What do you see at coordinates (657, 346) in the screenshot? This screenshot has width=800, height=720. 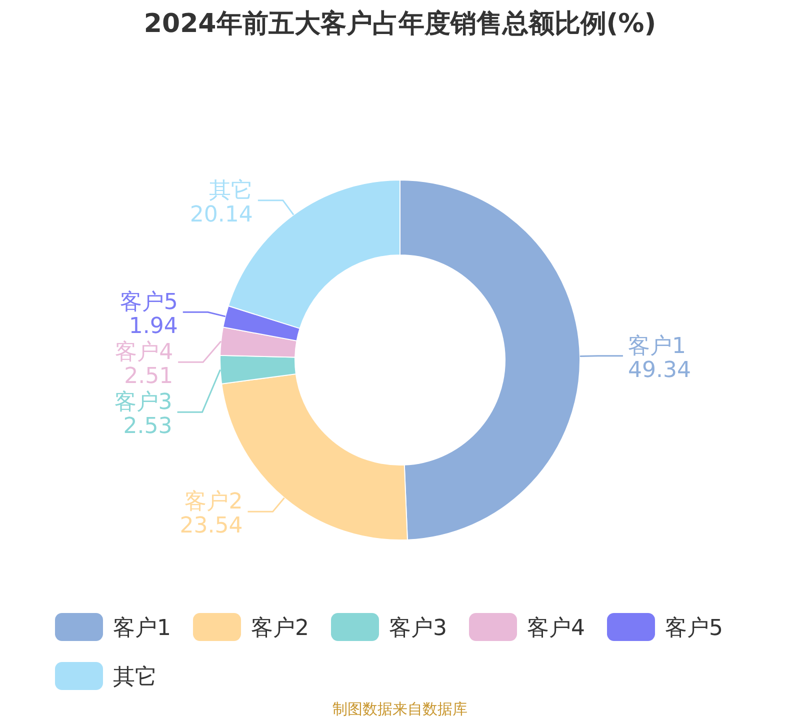 I see `slice-label: 客户1` at bounding box center [657, 346].